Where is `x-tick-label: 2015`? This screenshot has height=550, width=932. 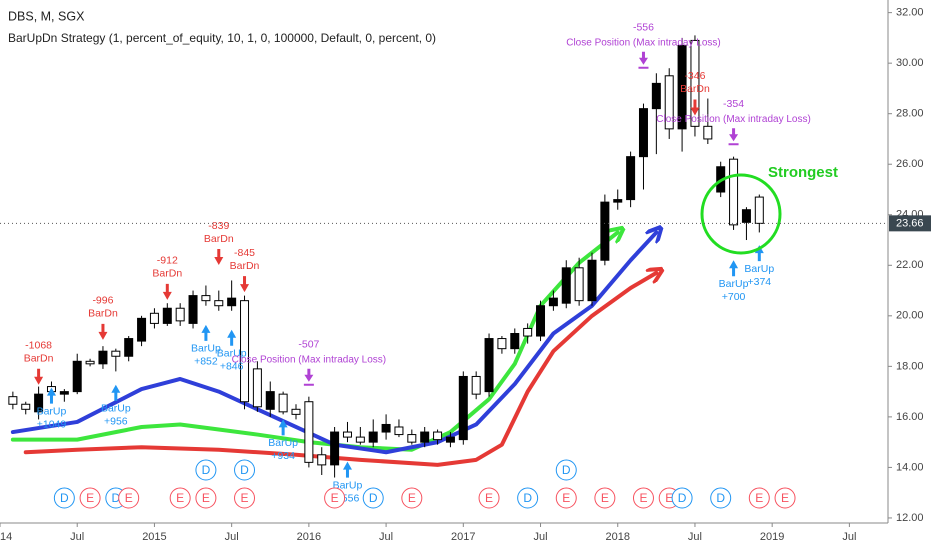
x-tick-label: 2015 is located at coordinates (154, 537).